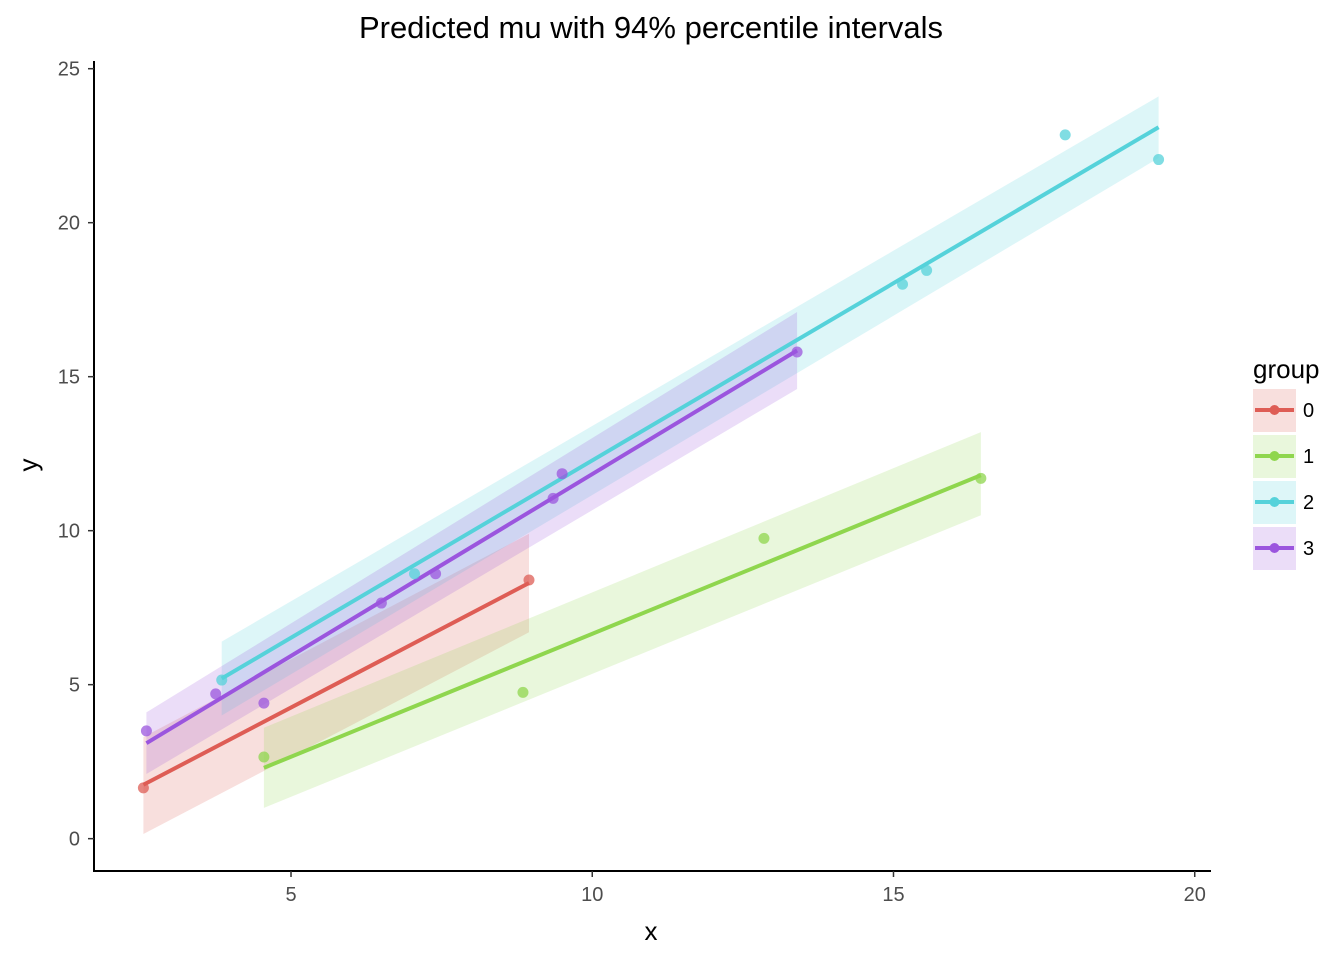  What do you see at coordinates (1308, 549) in the screenshot?
I see `legend-label-3: 3` at bounding box center [1308, 549].